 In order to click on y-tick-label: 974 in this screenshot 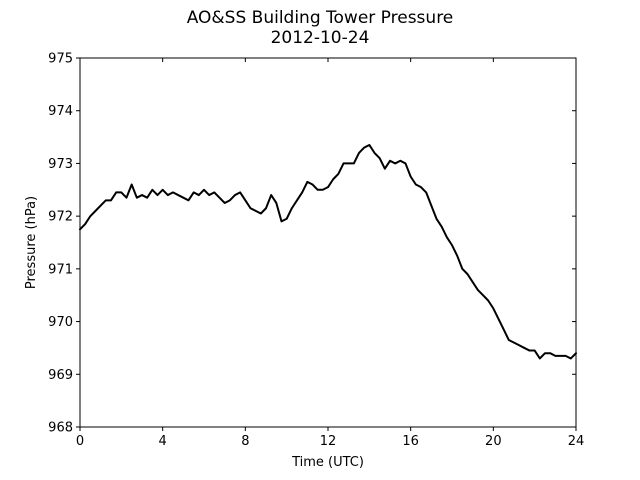, I will do `click(60, 111)`.